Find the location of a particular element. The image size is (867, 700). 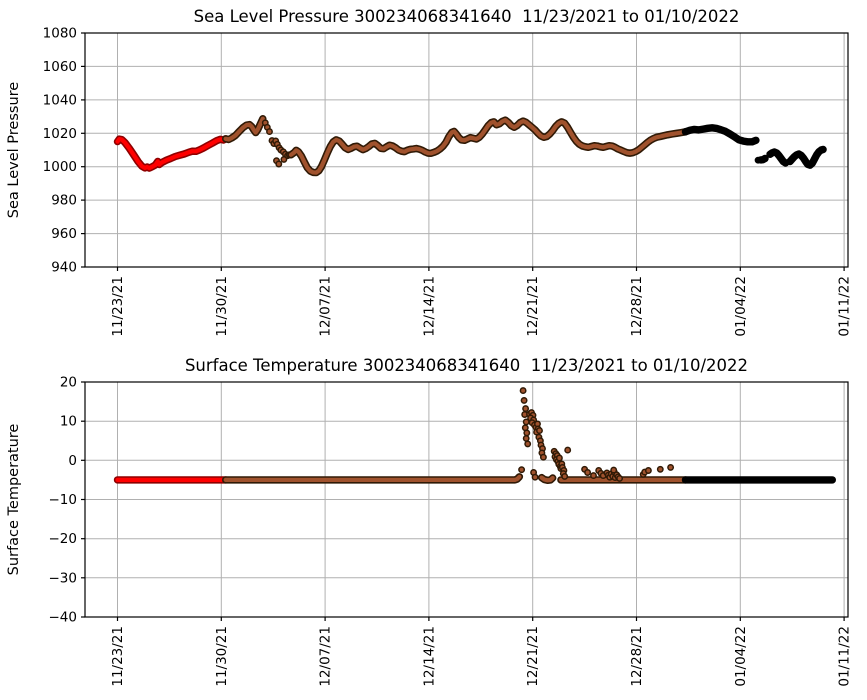

y-tick-label: 10 is located at coordinates (68, 422).